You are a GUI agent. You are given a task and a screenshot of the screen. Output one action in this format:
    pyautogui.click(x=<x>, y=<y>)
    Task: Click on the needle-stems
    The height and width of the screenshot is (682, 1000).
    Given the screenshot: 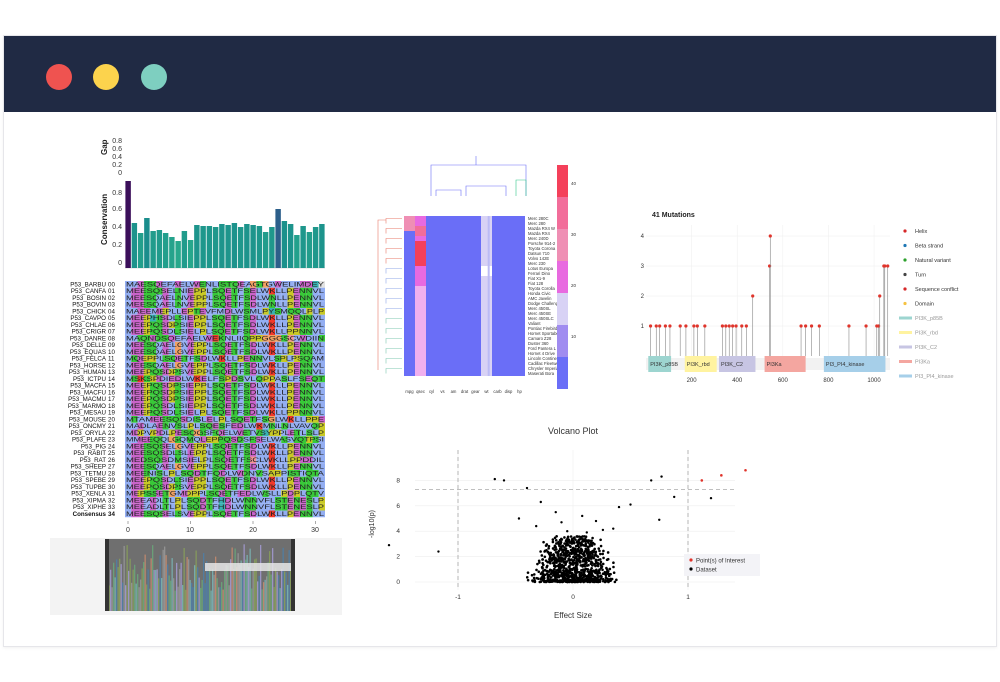 What is the action you would take?
    pyautogui.click(x=769, y=295)
    